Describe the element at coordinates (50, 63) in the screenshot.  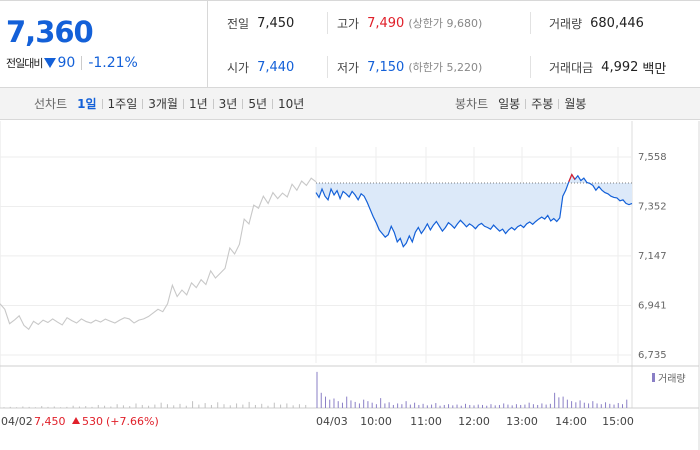
I see `down-arrow-icon` at that location.